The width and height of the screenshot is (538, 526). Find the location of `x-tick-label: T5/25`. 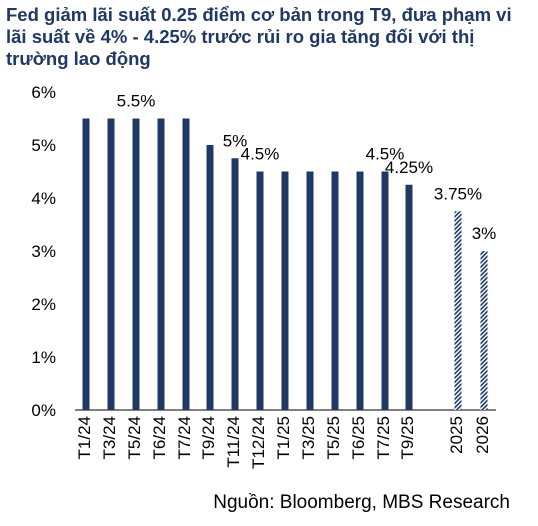

x-tick-label: T5/25 is located at coordinates (333, 437).